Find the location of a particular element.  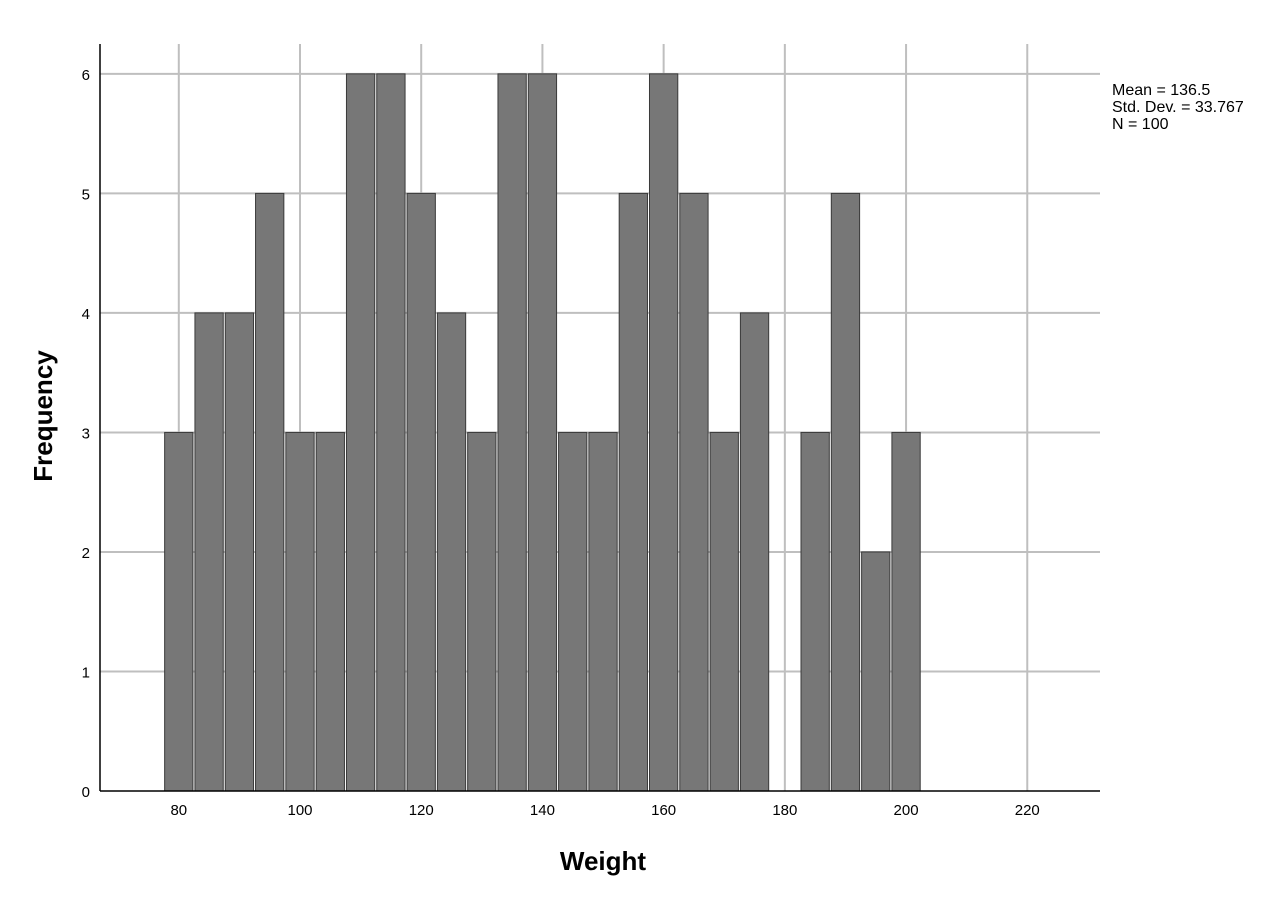

y-tick-label: 5 is located at coordinates (86, 194).